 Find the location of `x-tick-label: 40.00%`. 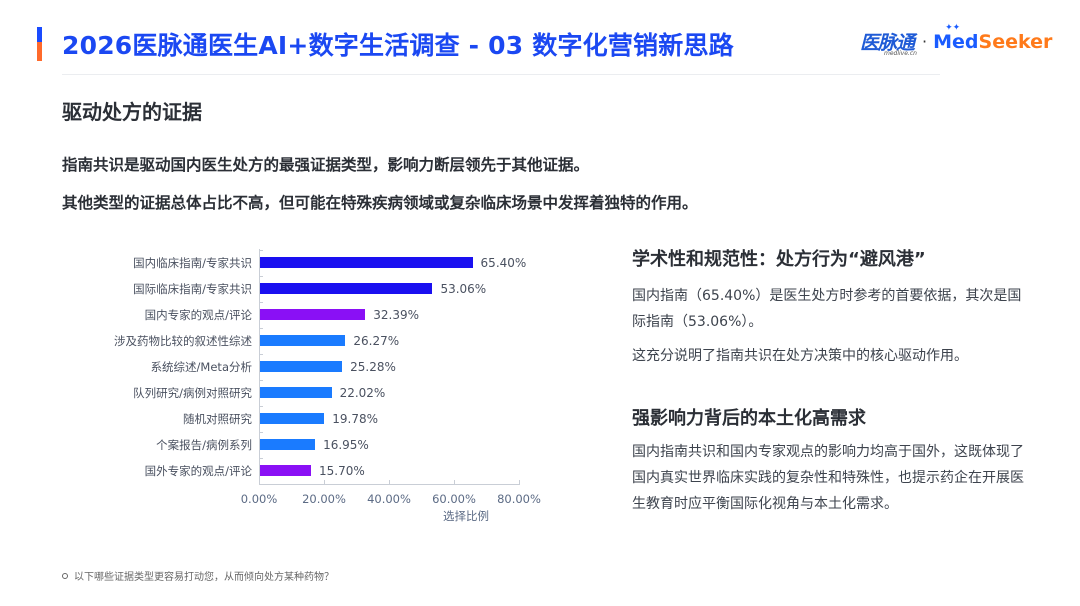

x-tick-label: 40.00% is located at coordinates (389, 499).